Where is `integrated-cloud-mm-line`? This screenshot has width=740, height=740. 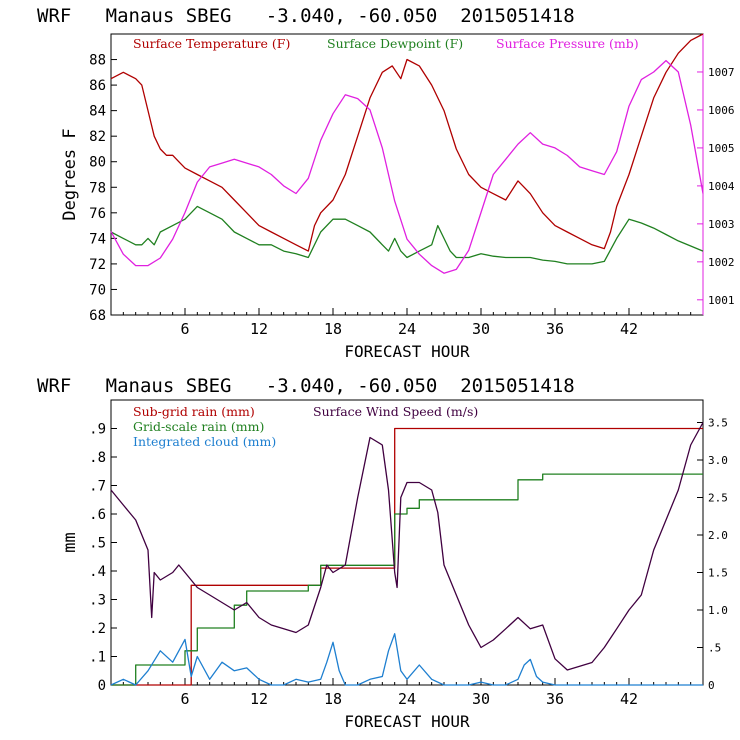 integrated-cloud-mm-line is located at coordinates (406, 659).